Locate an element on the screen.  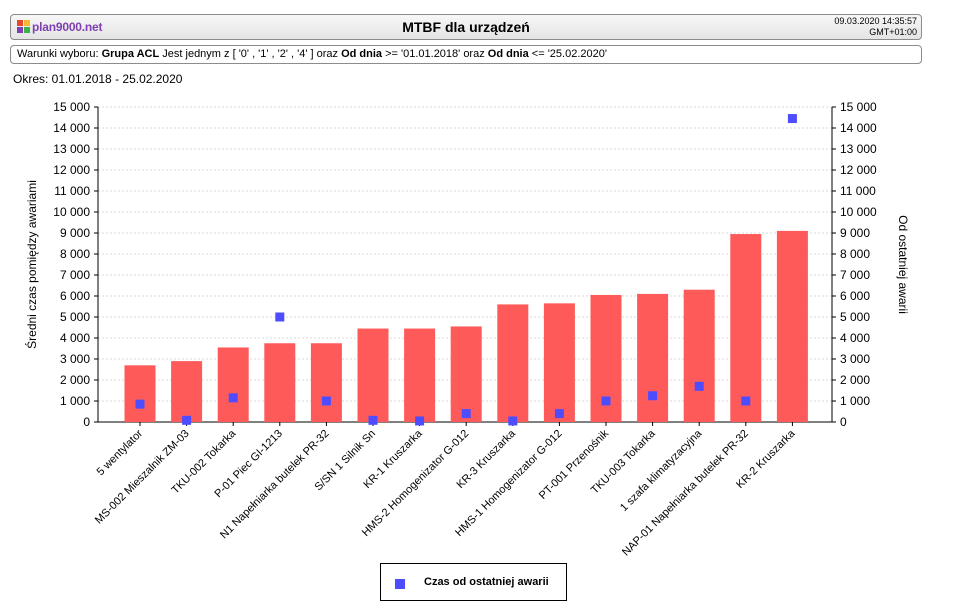
legend-swatch-last-failure is located at coordinates (400, 584).